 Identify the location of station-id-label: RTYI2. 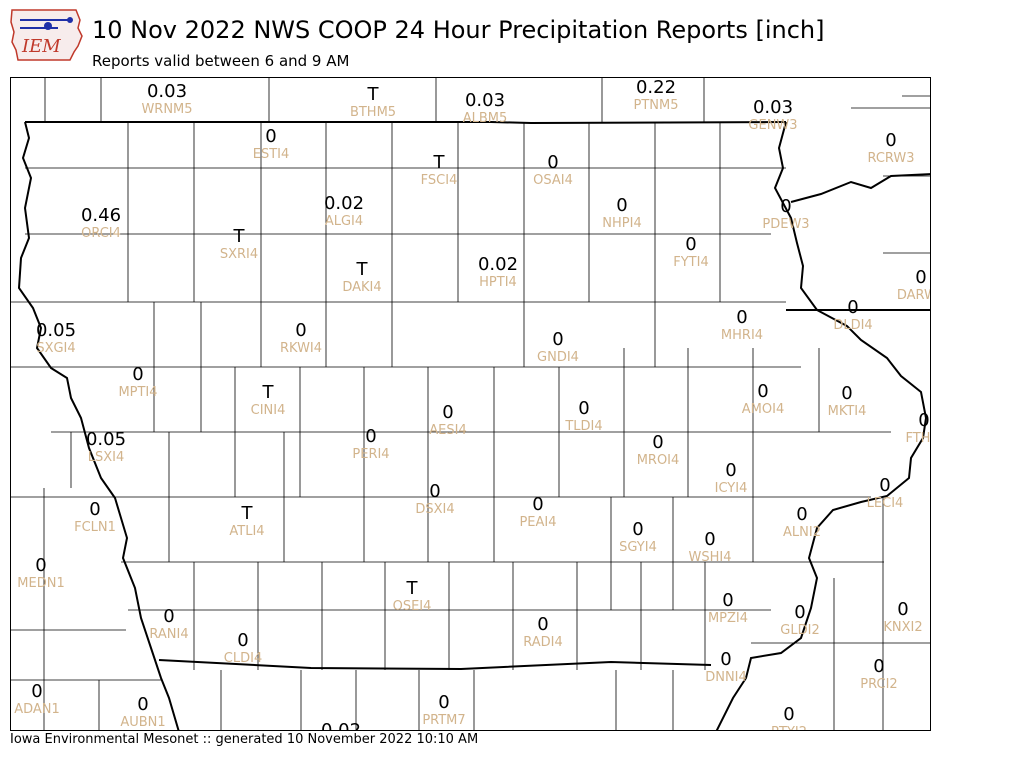
(789, 728).